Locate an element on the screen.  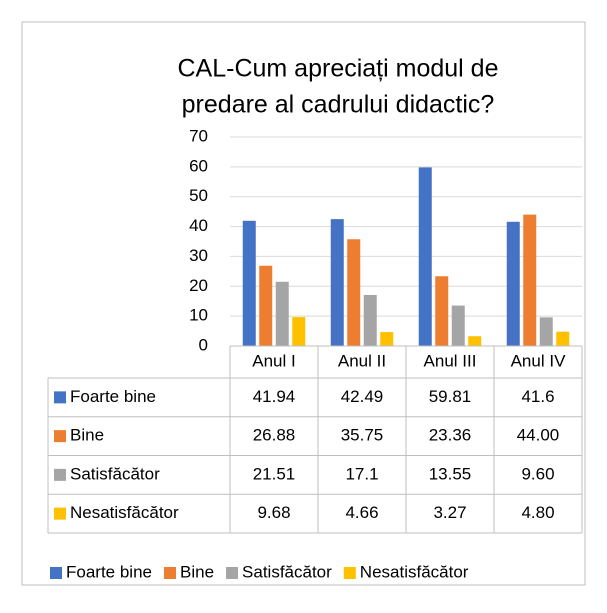
y-tick-label: 10 is located at coordinates (198, 315).